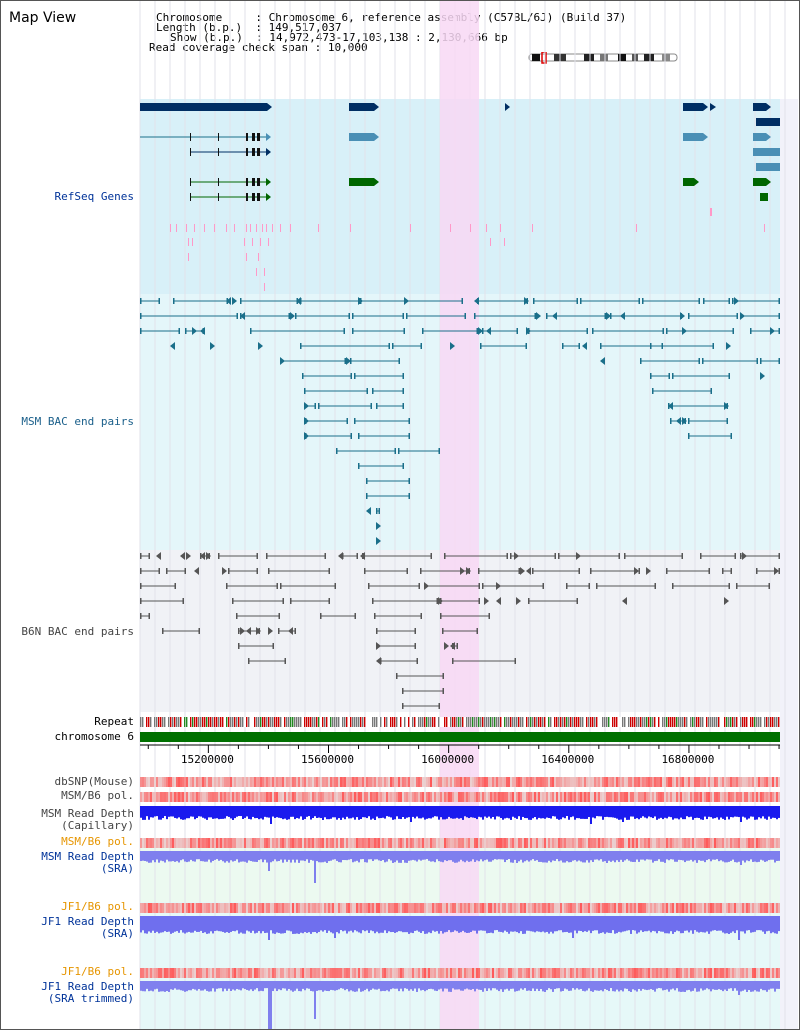 The width and height of the screenshot is (800, 1030). What do you see at coordinates (490, 242) in the screenshot?
I see `refseq-pink-mark` at bounding box center [490, 242].